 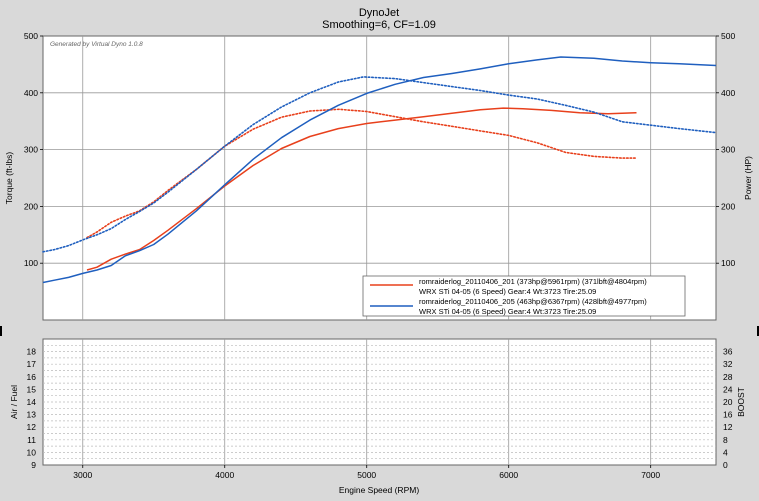 What do you see at coordinates (32, 415) in the screenshot?
I see `air-fuel-tick-label: 13` at bounding box center [32, 415].